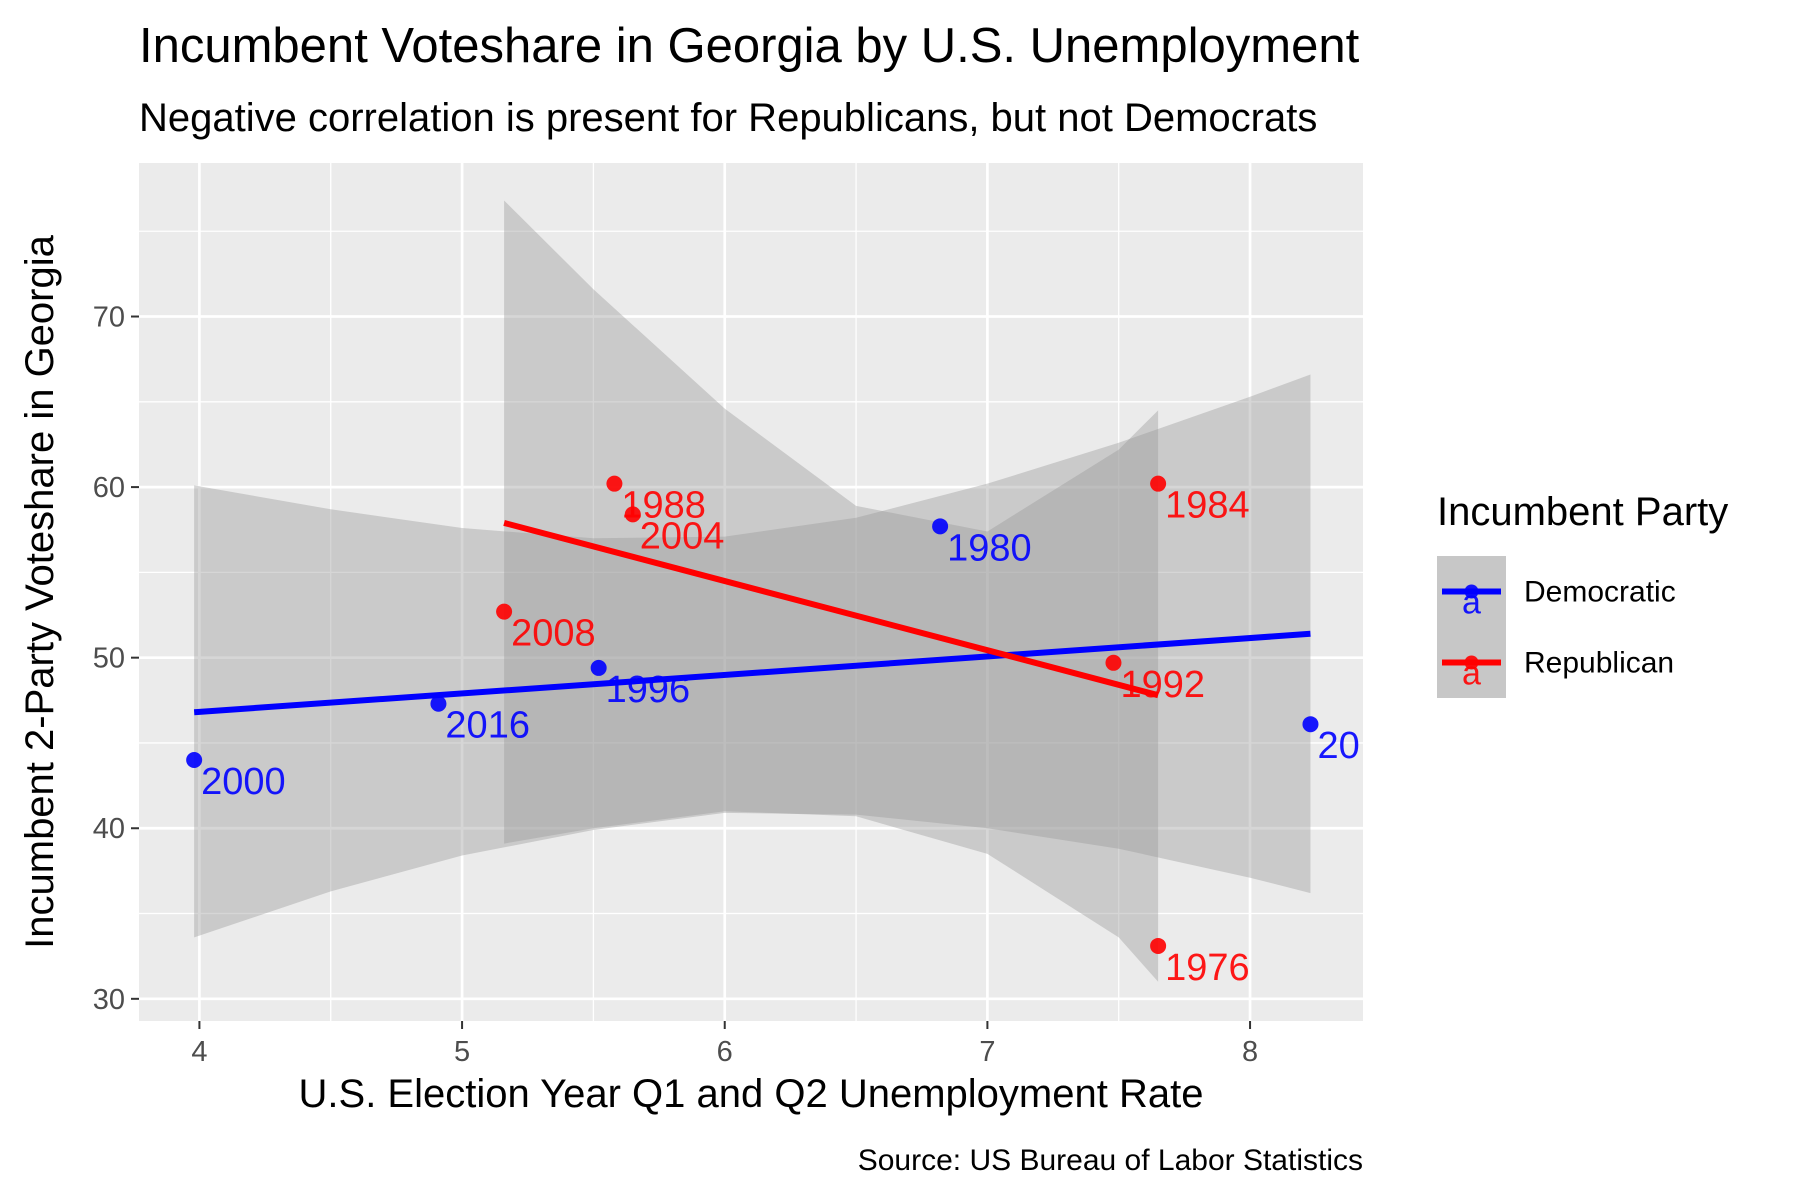 The width and height of the screenshot is (1800, 1200). Describe the element at coordinates (109, 829) in the screenshot. I see `y-tick-label: 40` at that location.